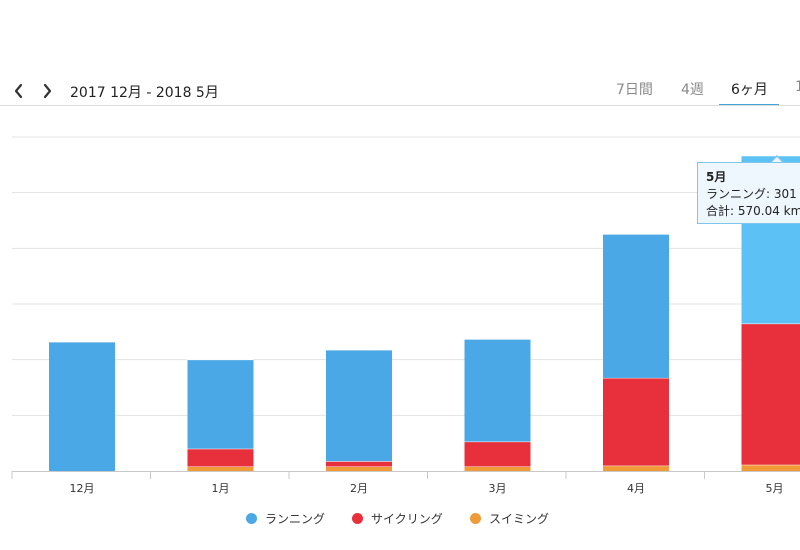 Image resolution: width=800 pixels, height=550 pixels. Describe the element at coordinates (636, 488) in the screenshot. I see `x-axis-tick-label: 4月` at that location.